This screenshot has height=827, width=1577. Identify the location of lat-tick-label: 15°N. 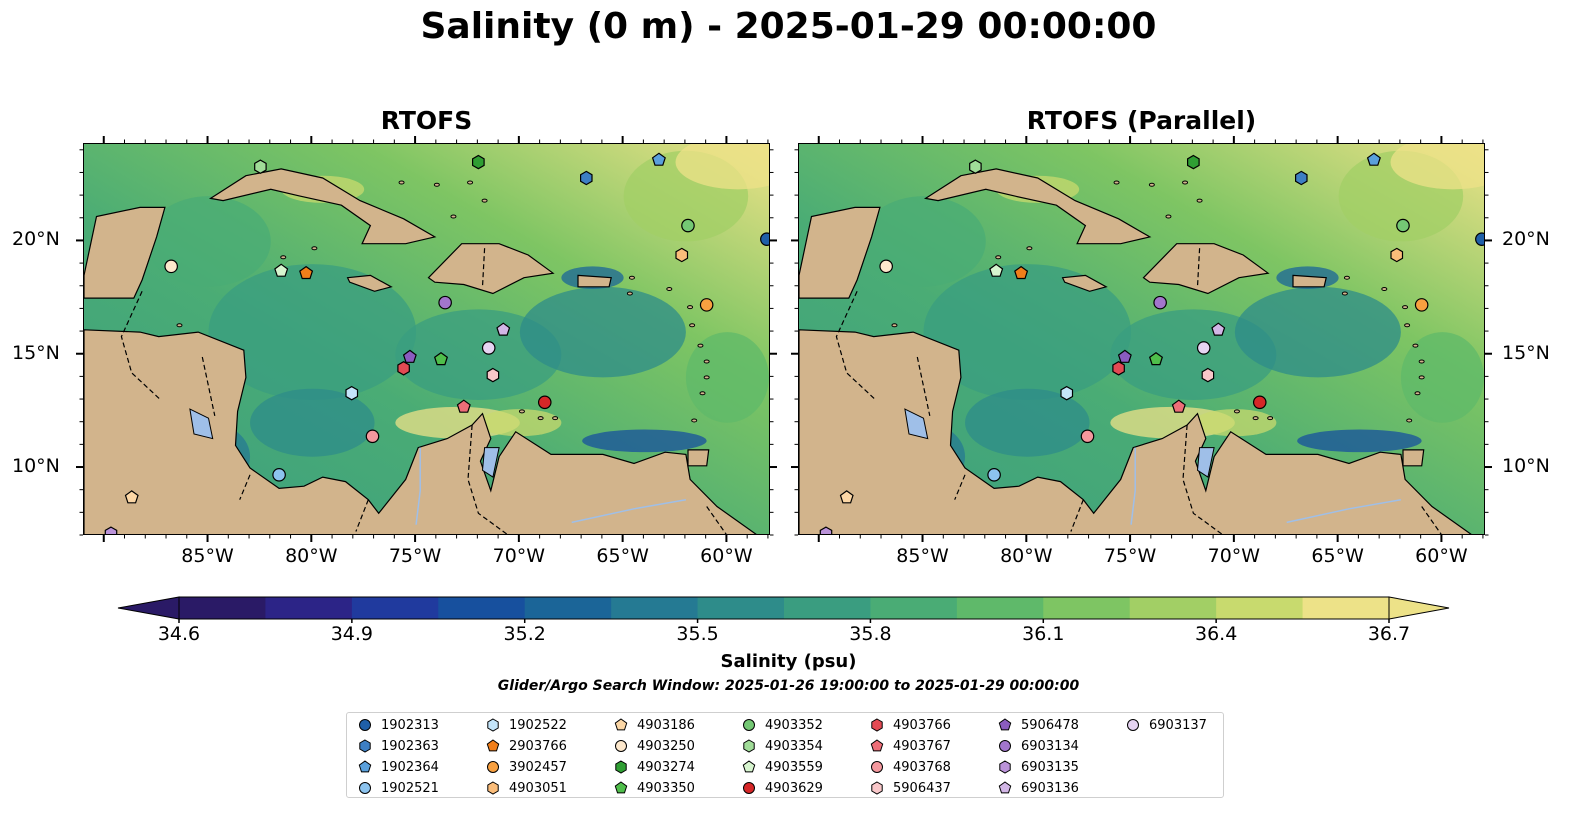
(1526, 352).